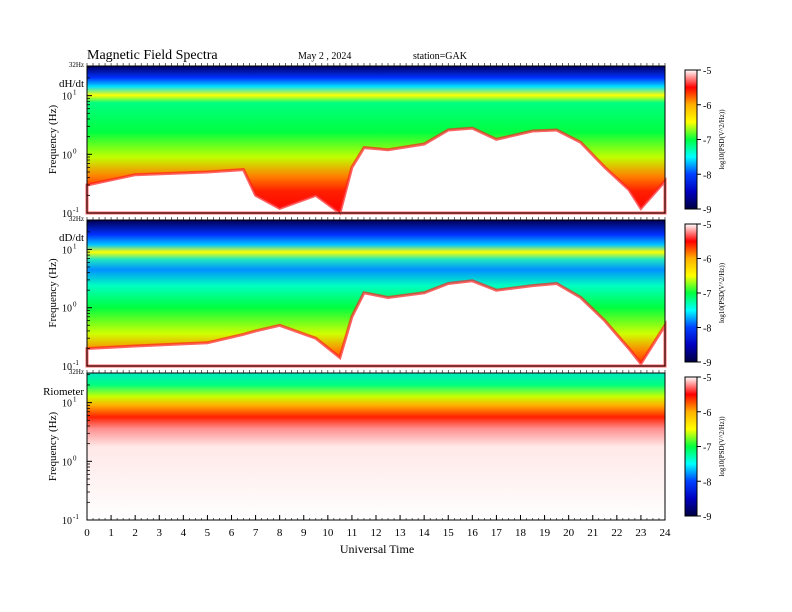 This screenshot has width=792, height=612. I want to click on figure-title: Magnetic Field Spectra, so click(152, 55).